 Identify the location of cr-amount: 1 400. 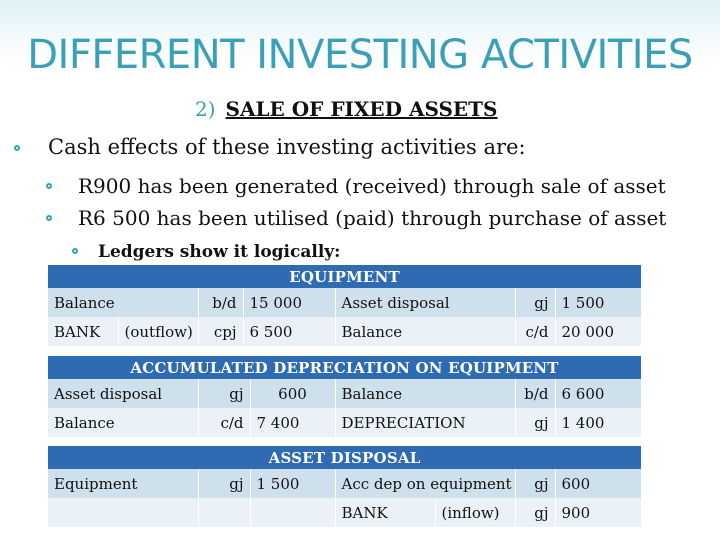
(598, 422).